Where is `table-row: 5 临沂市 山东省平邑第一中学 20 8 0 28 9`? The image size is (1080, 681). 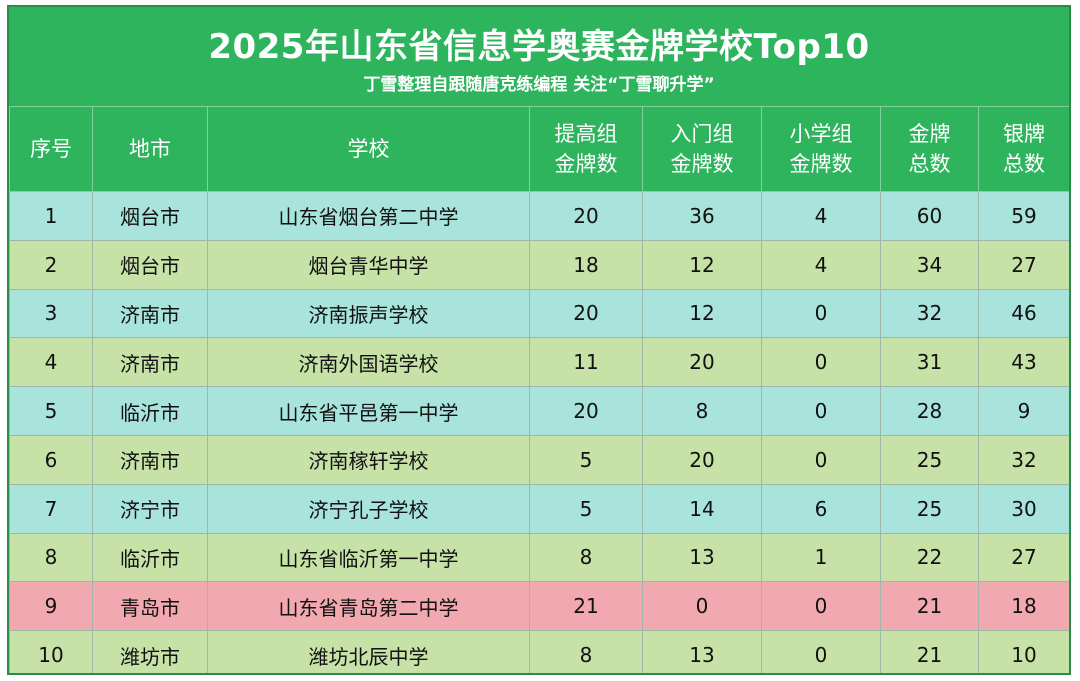 table-row: 5 临沂市 山东省平邑第一中学 20 8 0 28 9 is located at coordinates (539, 411).